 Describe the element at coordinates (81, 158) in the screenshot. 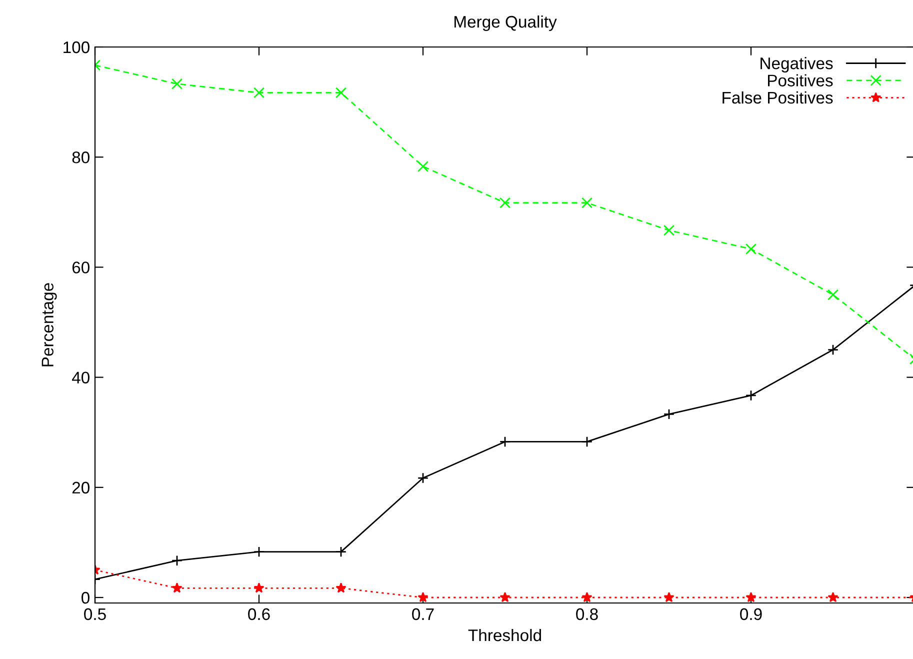

I see `y-tick-label: 80` at that location.